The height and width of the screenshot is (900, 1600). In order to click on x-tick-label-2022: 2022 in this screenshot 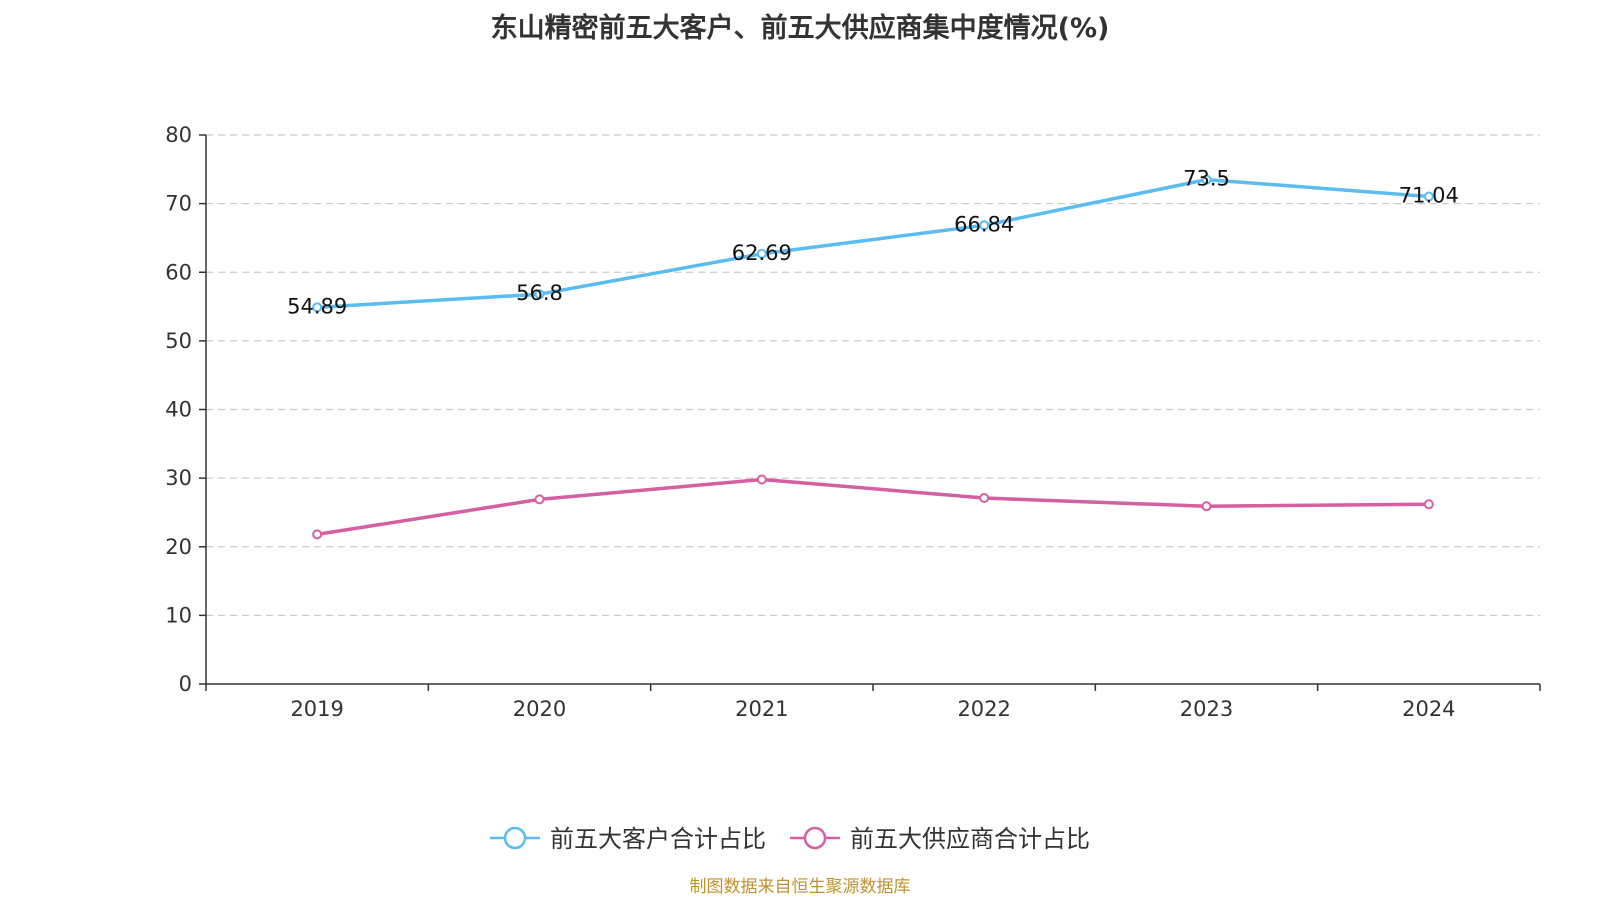, I will do `click(983, 709)`.